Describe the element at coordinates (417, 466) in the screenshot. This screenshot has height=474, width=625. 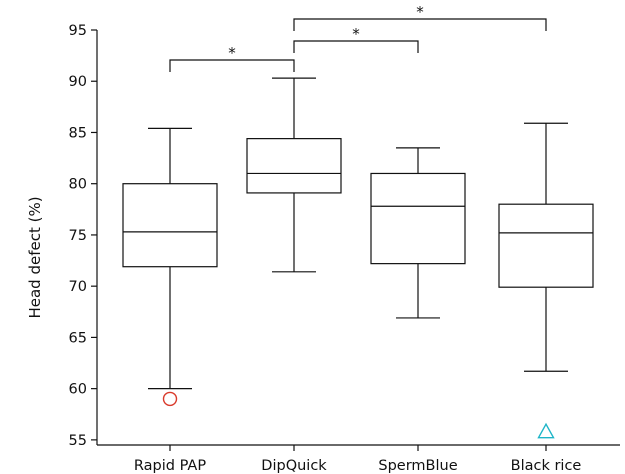
I see `x-tick-label: SpermBlue` at that location.